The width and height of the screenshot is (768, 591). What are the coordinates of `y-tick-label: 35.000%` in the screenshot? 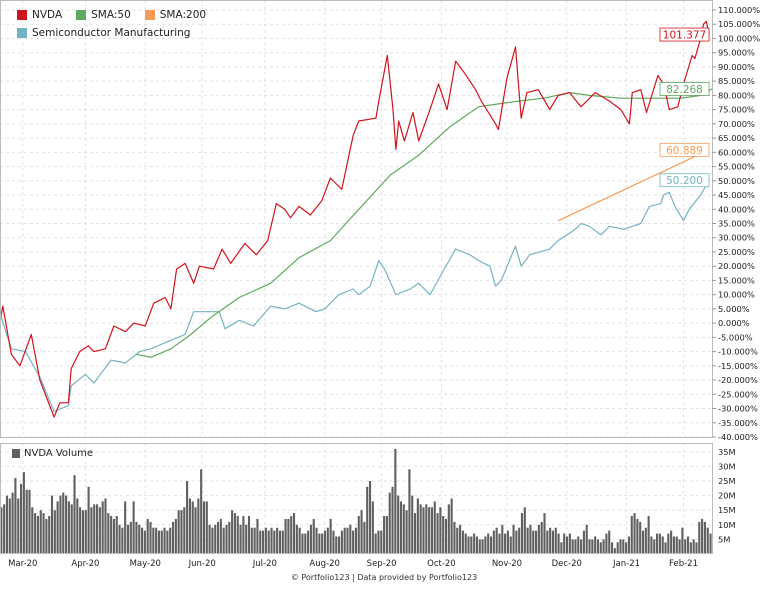 It's located at (736, 224).